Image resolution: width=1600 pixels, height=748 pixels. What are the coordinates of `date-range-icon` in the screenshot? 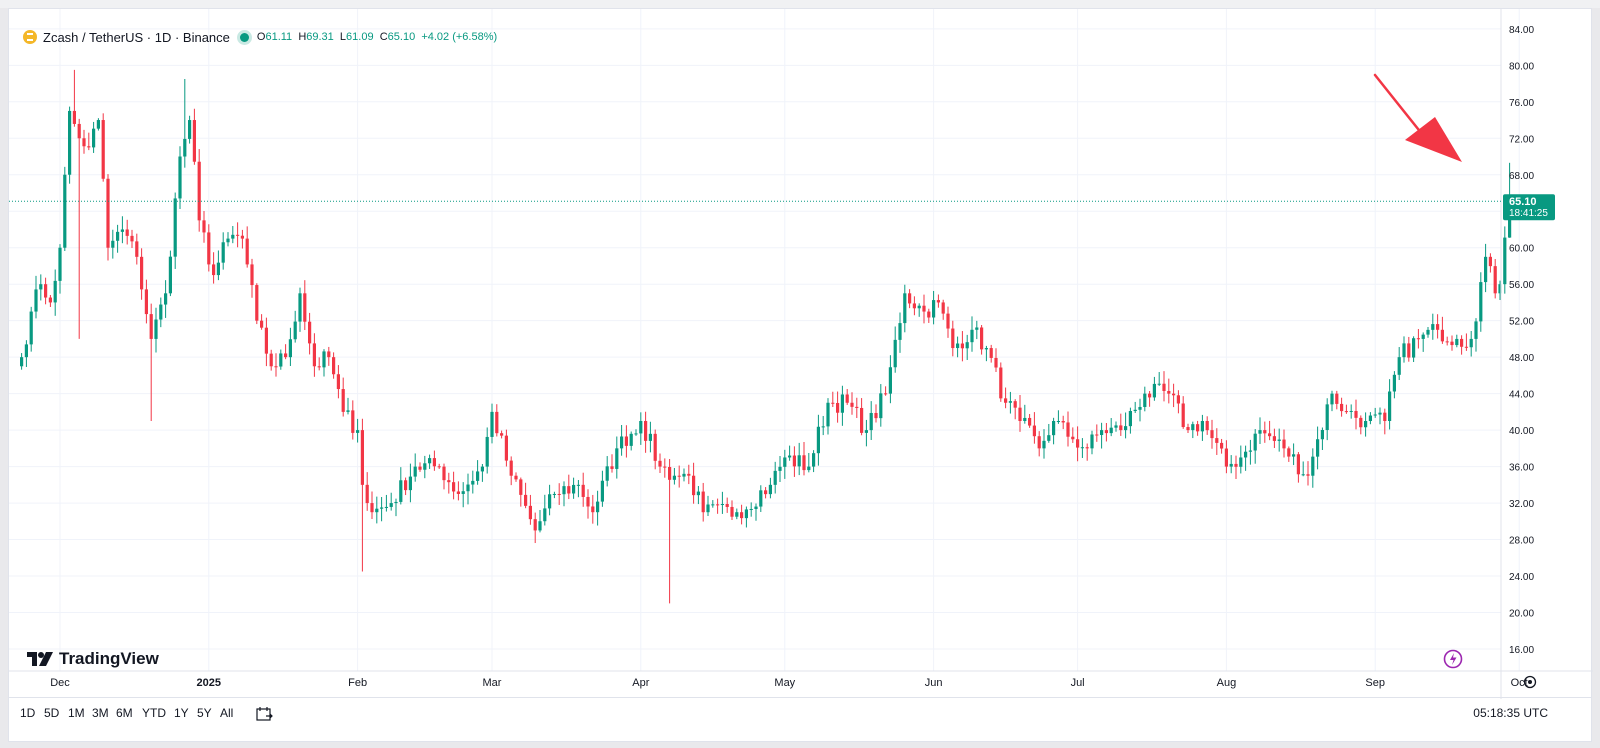 It's located at (265, 714).